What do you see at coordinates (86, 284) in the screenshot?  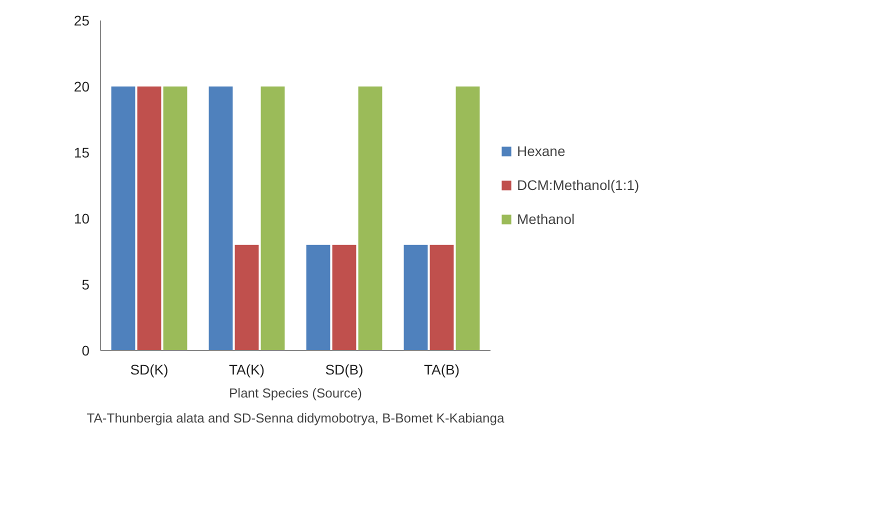 I see `y-tick-label: 5` at bounding box center [86, 284].